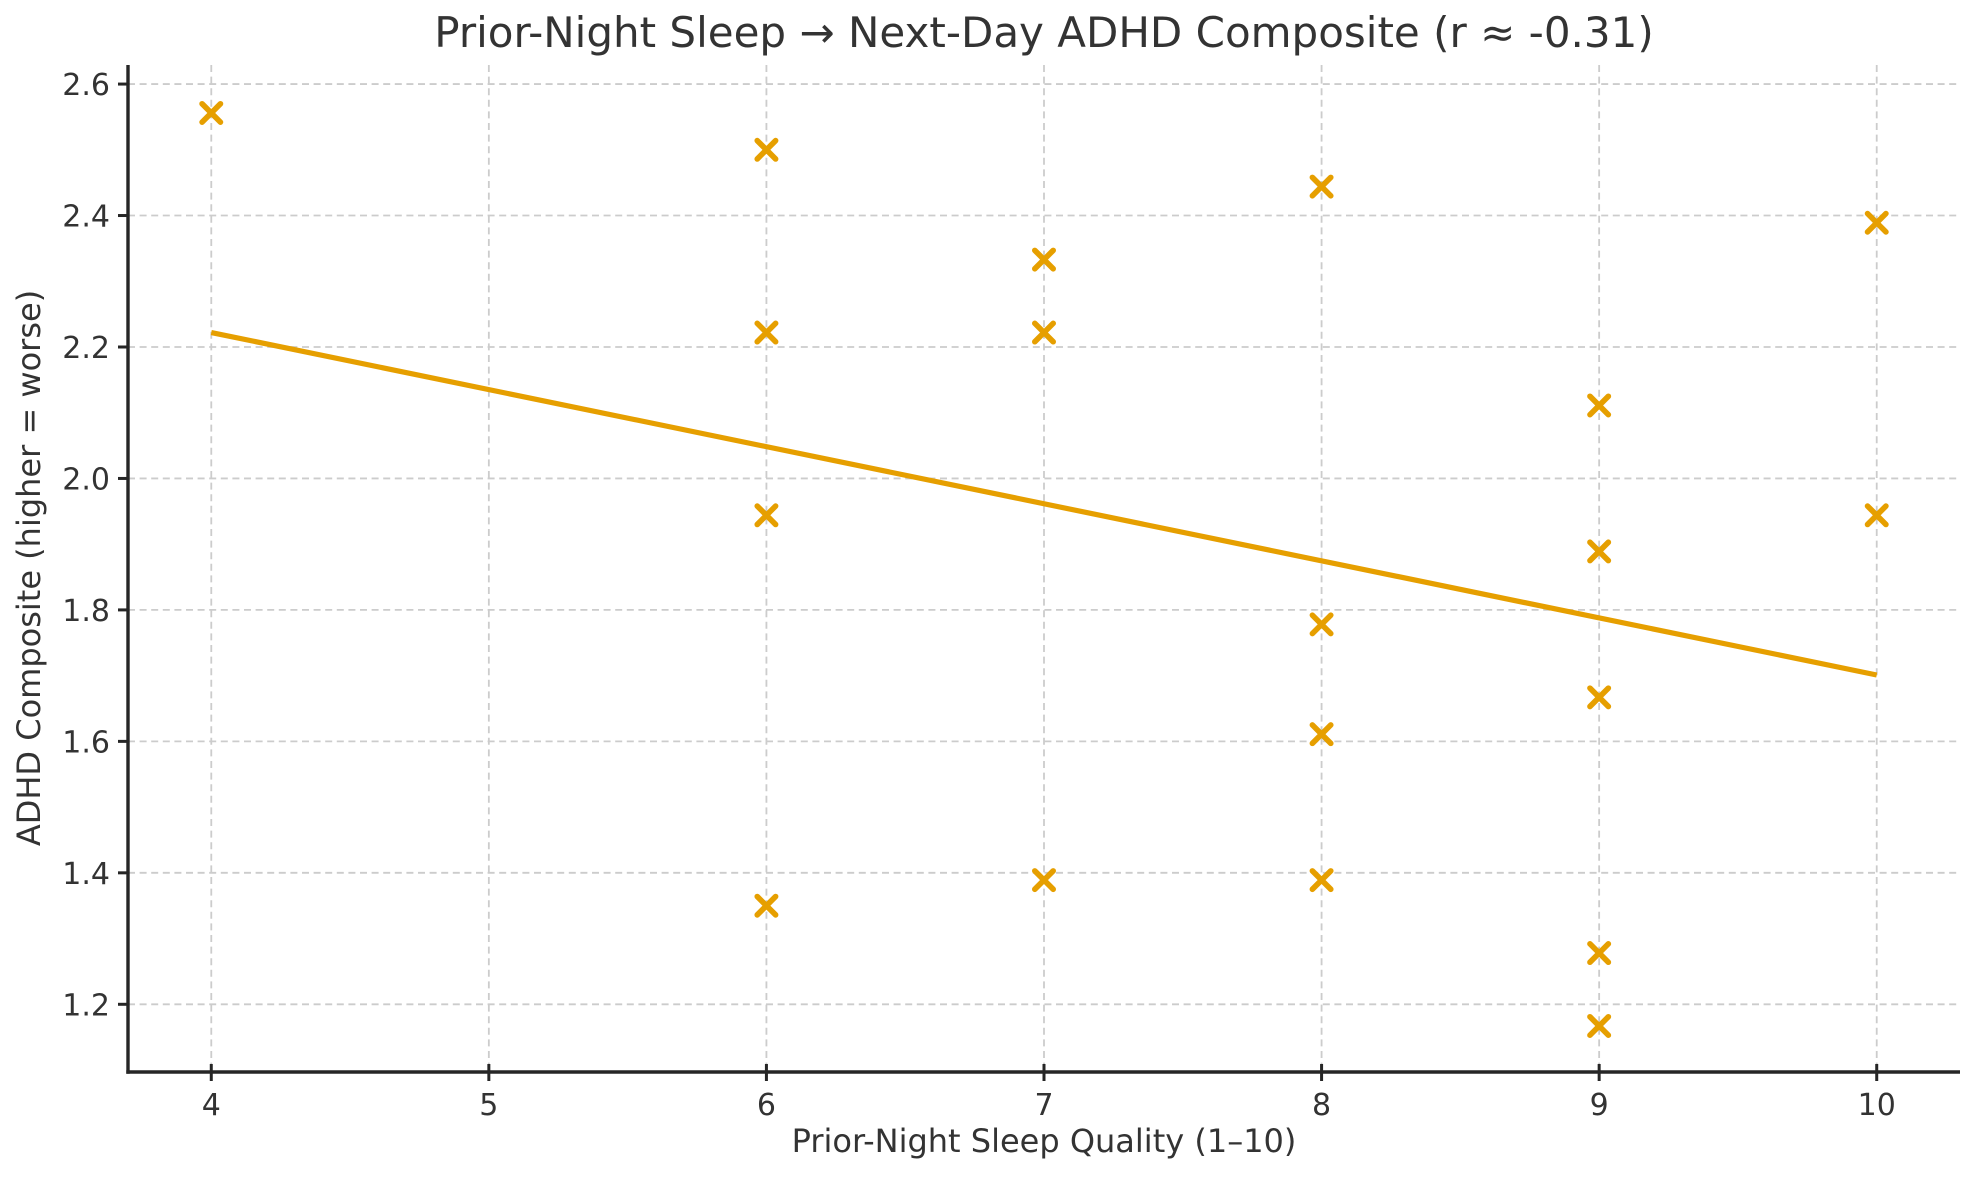 The height and width of the screenshot is (1180, 1979). Describe the element at coordinates (1599, 1105) in the screenshot. I see `x-tick-label: 9` at that location.